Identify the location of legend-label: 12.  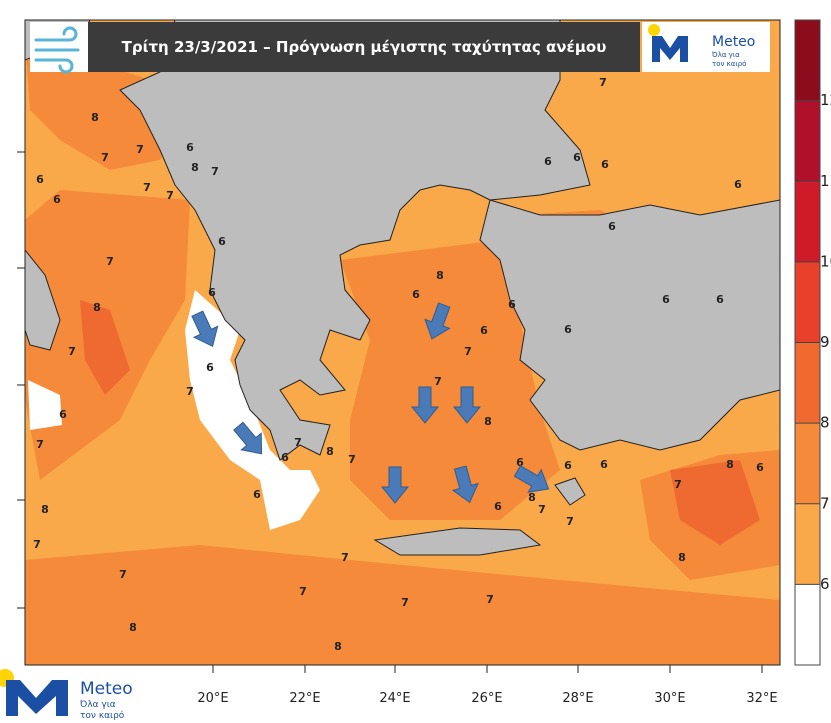
(825, 100).